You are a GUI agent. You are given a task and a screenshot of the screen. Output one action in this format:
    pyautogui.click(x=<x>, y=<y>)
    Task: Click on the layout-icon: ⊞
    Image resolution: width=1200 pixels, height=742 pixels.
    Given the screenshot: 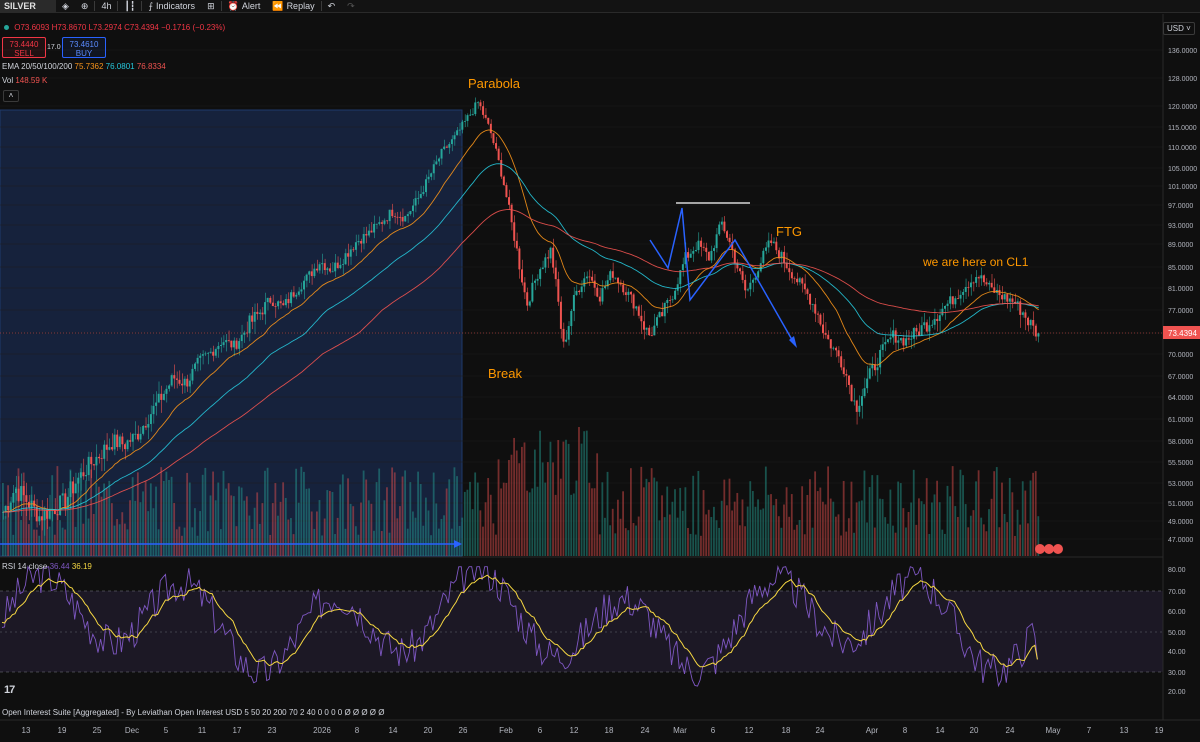 What is the action you would take?
    pyautogui.click(x=211, y=5)
    